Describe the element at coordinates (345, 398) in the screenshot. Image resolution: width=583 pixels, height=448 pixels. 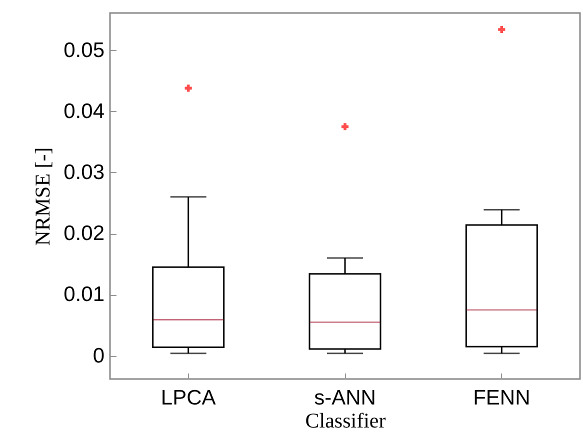
I see `x-tick-label: s-ANN` at that location.